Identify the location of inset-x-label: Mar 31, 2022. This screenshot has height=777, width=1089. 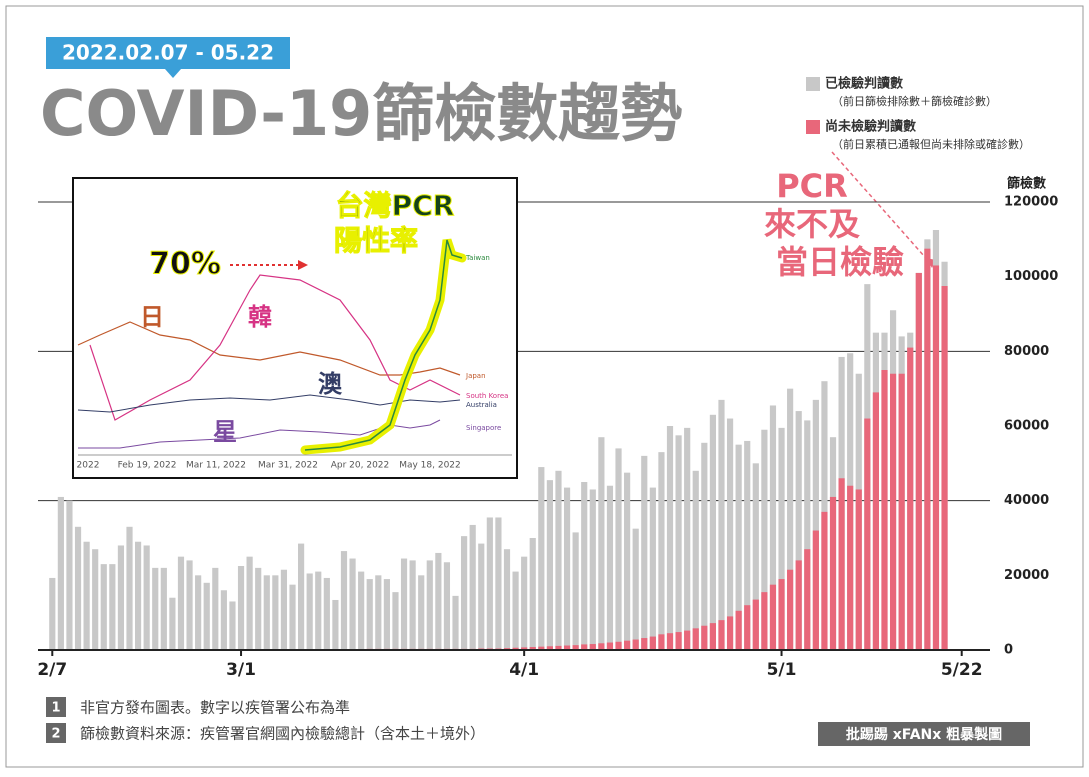
(288, 466).